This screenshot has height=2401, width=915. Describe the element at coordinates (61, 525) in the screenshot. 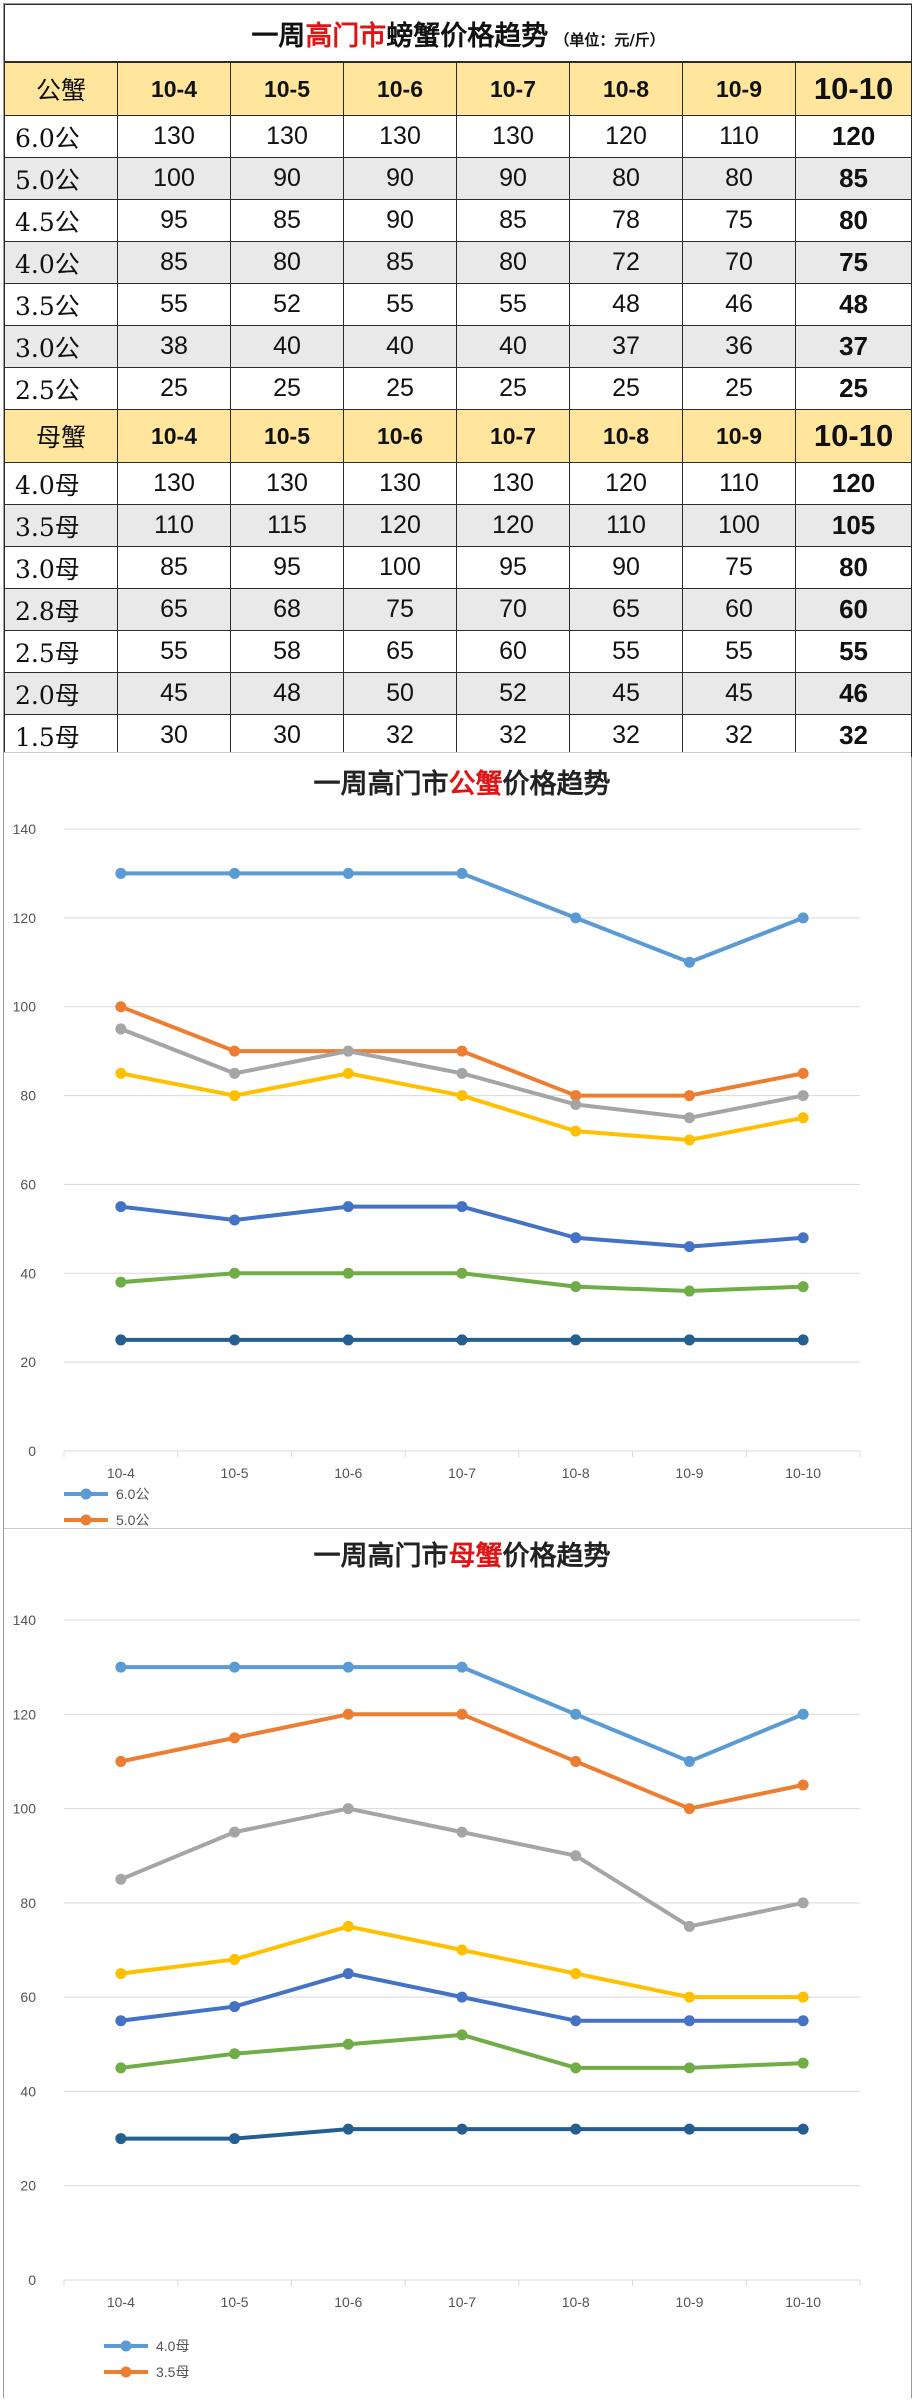

I see `row-label: 3.5母` at that location.